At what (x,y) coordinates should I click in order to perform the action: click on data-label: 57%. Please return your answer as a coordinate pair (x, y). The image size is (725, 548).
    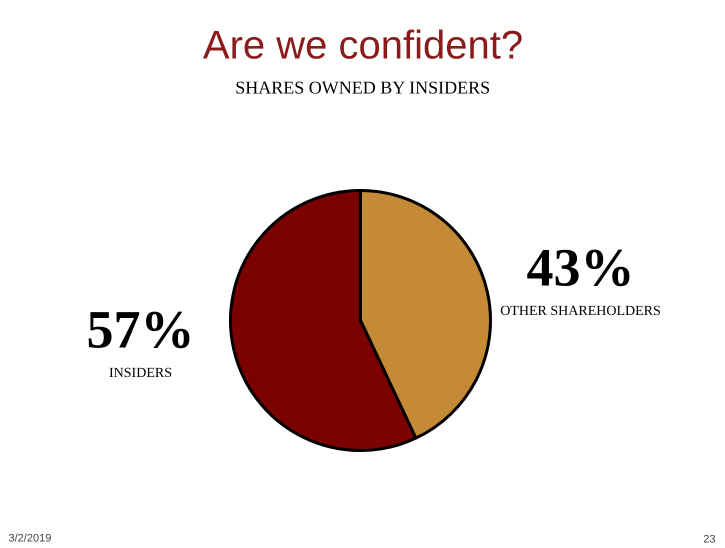
    Looking at the image, I should click on (140, 330).